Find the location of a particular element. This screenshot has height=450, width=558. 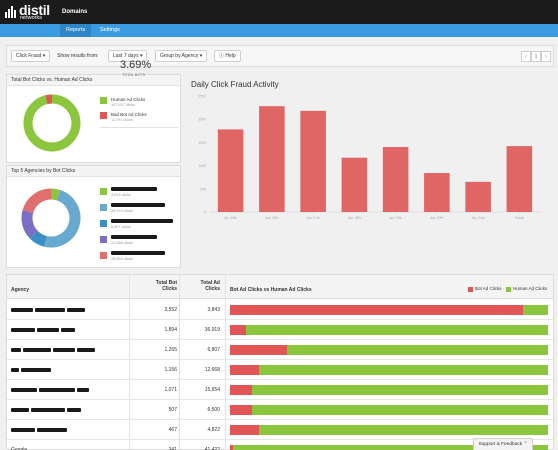

support-feedback-button: Support & Feedback ⌃ is located at coordinates (503, 444).